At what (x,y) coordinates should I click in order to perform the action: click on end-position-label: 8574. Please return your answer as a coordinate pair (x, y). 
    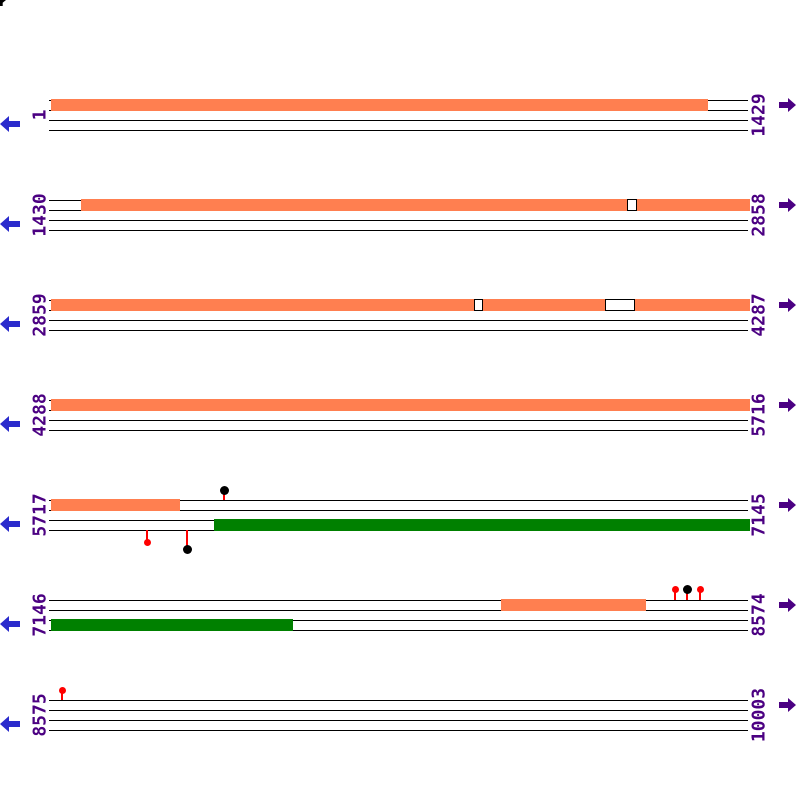
    Looking at the image, I should click on (759, 615).